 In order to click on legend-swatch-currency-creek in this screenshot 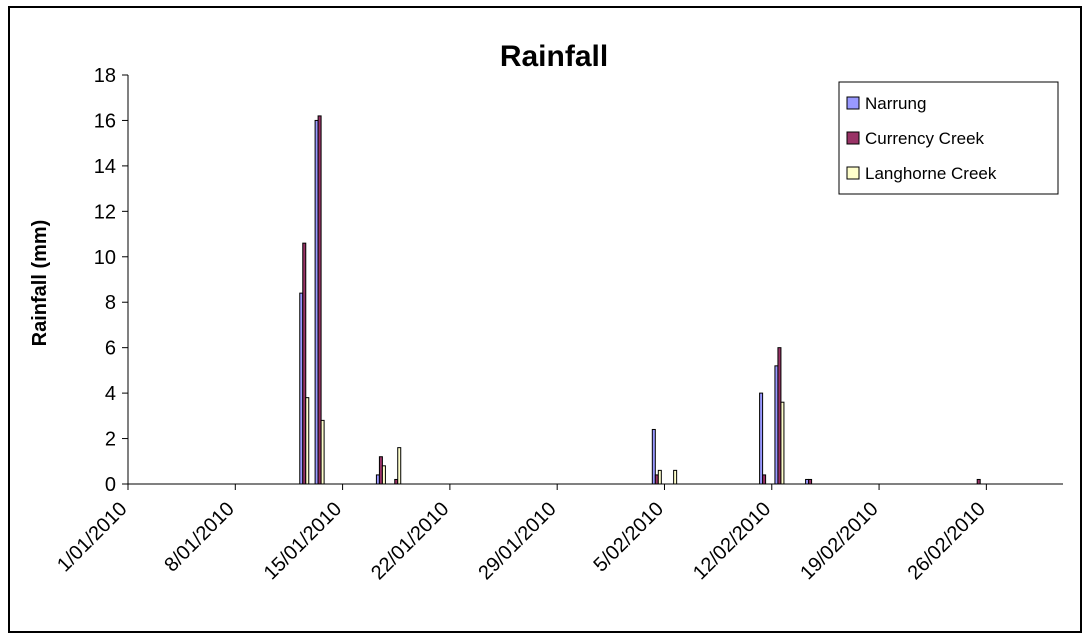, I will do `click(853, 138)`.